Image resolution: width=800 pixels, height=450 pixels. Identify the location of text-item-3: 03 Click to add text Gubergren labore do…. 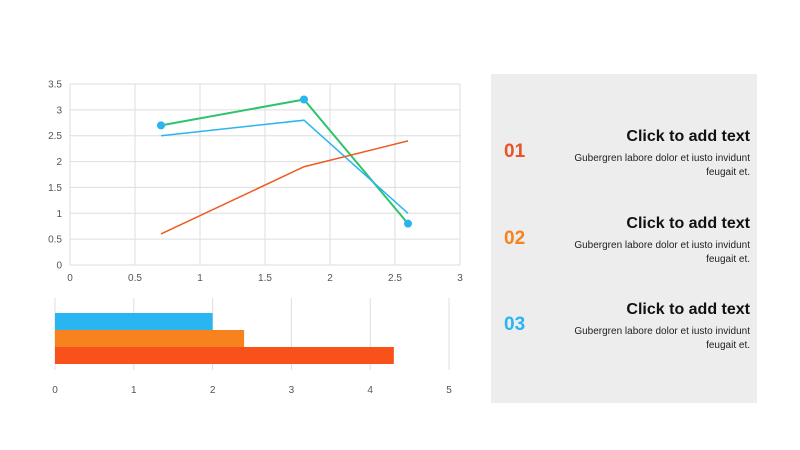
(624, 340).